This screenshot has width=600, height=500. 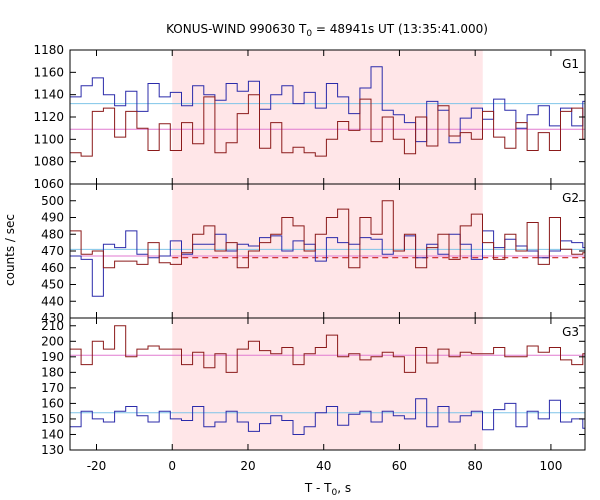 I want to click on panel-g1-ytick-label: 1060, so click(x=48, y=184).